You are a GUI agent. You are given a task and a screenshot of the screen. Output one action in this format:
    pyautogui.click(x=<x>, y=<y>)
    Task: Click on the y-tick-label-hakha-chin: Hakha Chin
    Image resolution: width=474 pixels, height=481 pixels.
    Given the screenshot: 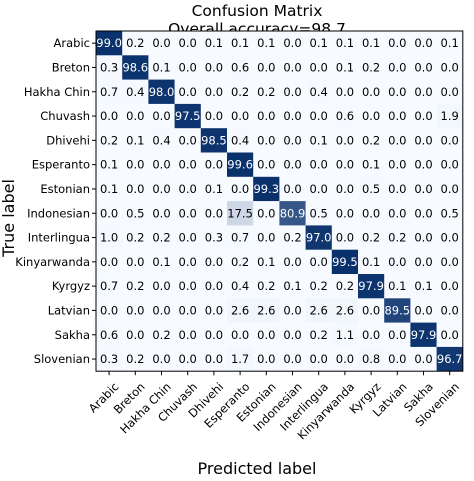 What is the action you would take?
    pyautogui.click(x=57, y=92)
    